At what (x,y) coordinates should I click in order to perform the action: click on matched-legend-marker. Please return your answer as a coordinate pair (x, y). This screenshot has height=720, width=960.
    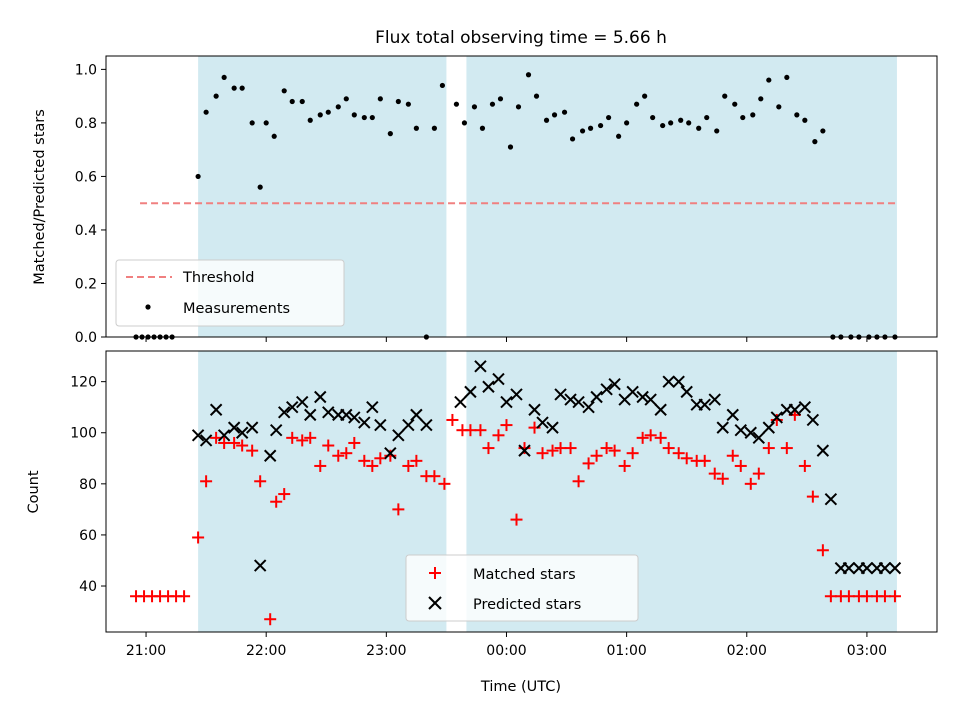
    Looking at the image, I should click on (435, 573).